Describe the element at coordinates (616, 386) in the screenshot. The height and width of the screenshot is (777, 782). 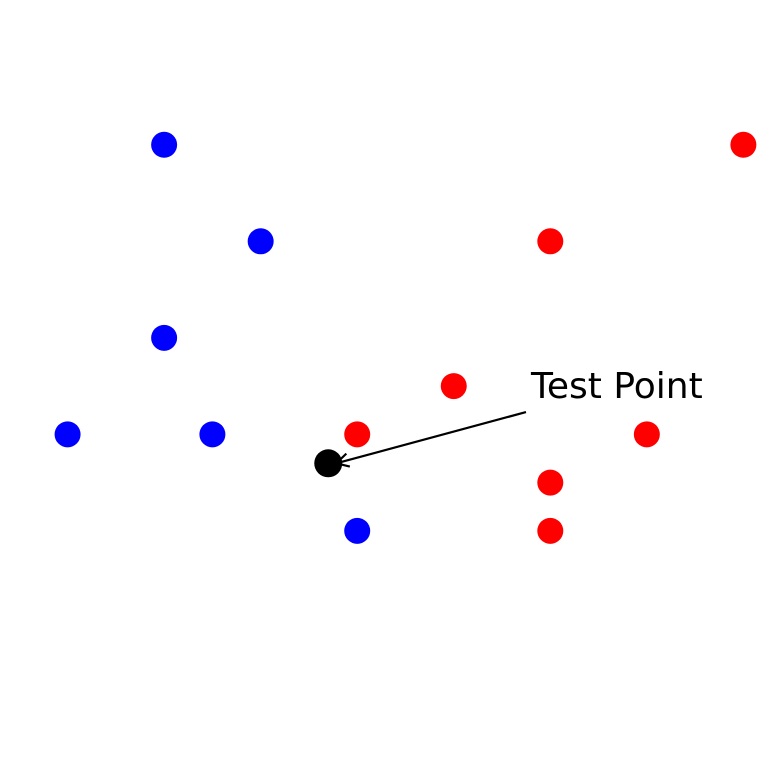
I see `annotation-label: Test Point` at that location.